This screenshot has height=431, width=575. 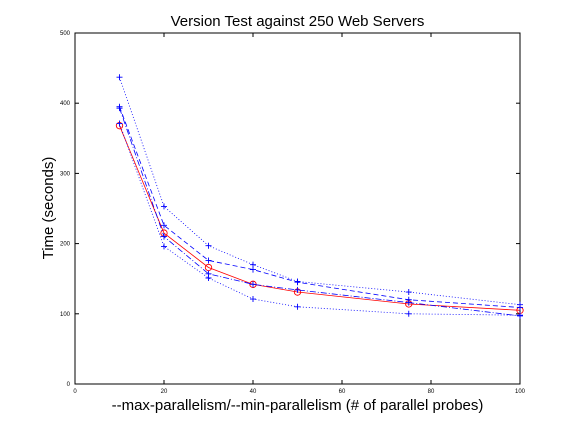 I want to click on y-tick-label: 100, so click(x=65, y=315).